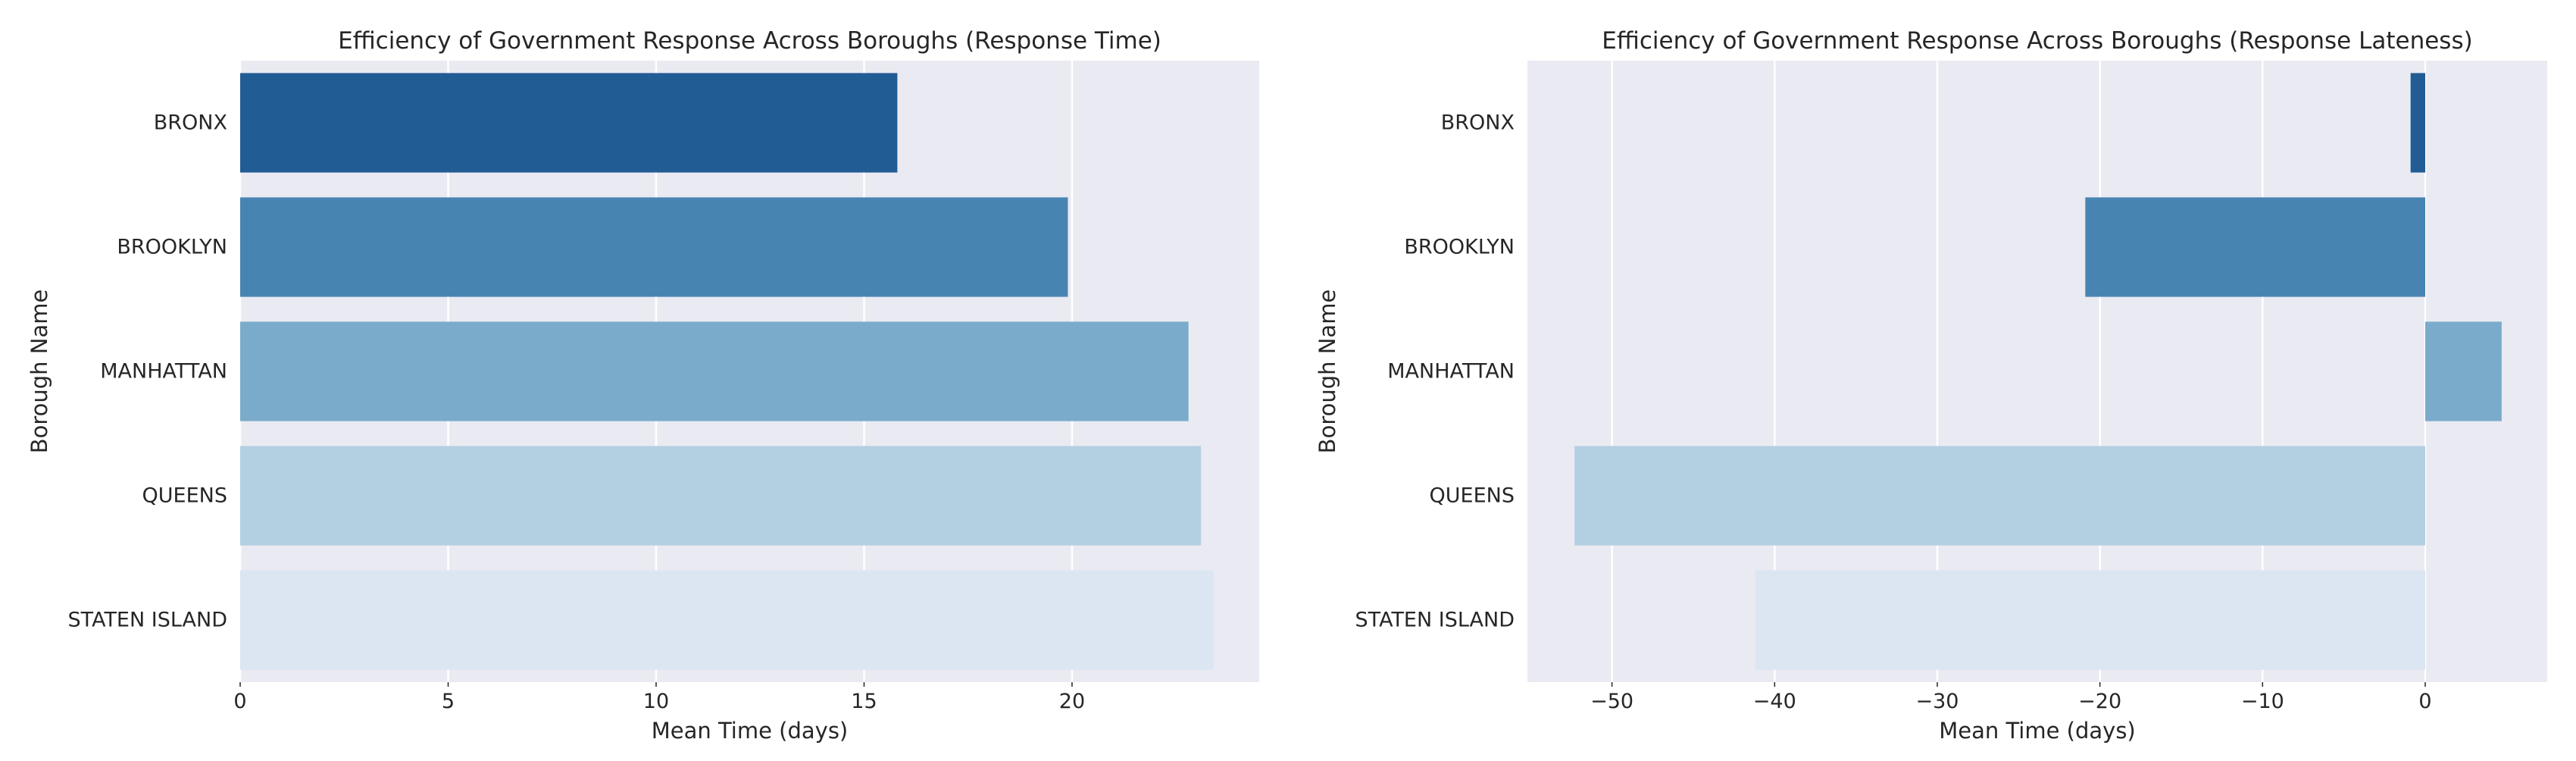  I want to click on x-tick-label: −50, so click(1612, 701).